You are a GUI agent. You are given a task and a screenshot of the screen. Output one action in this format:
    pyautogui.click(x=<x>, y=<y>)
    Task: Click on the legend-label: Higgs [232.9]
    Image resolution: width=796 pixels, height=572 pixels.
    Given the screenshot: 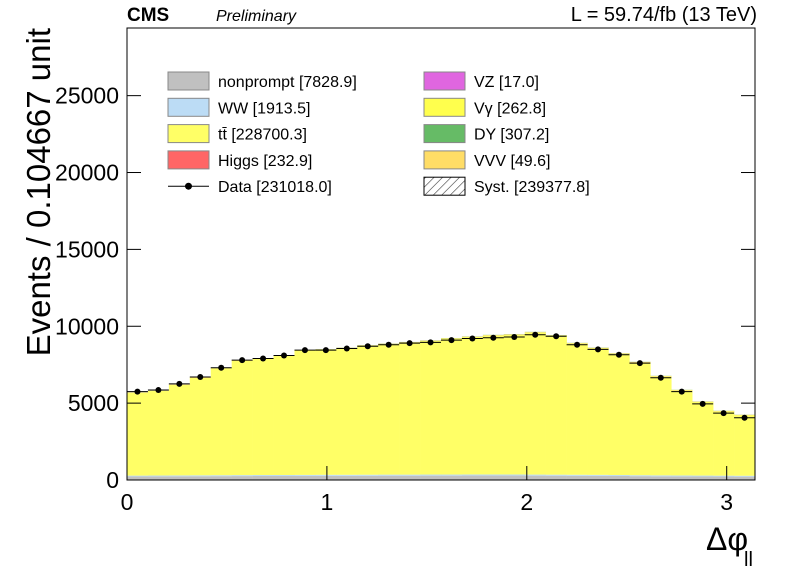 What is the action you would take?
    pyautogui.click(x=265, y=161)
    